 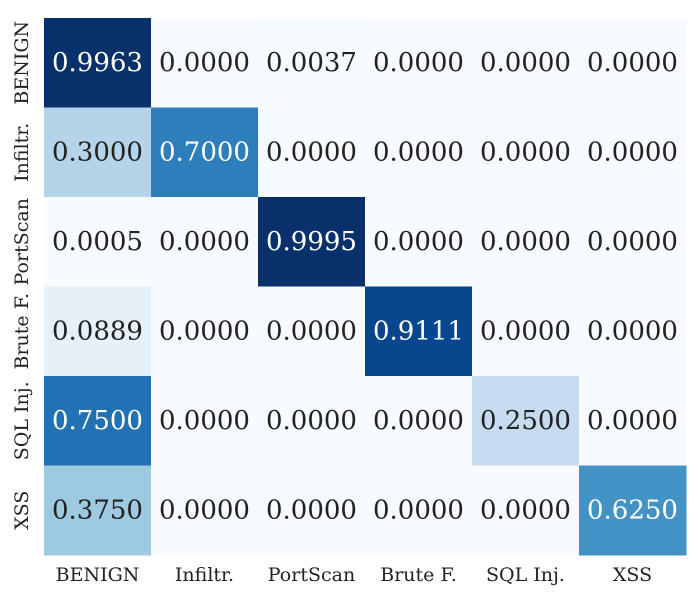 I want to click on heatmap-cell-infiltr-benign, so click(x=98, y=152).